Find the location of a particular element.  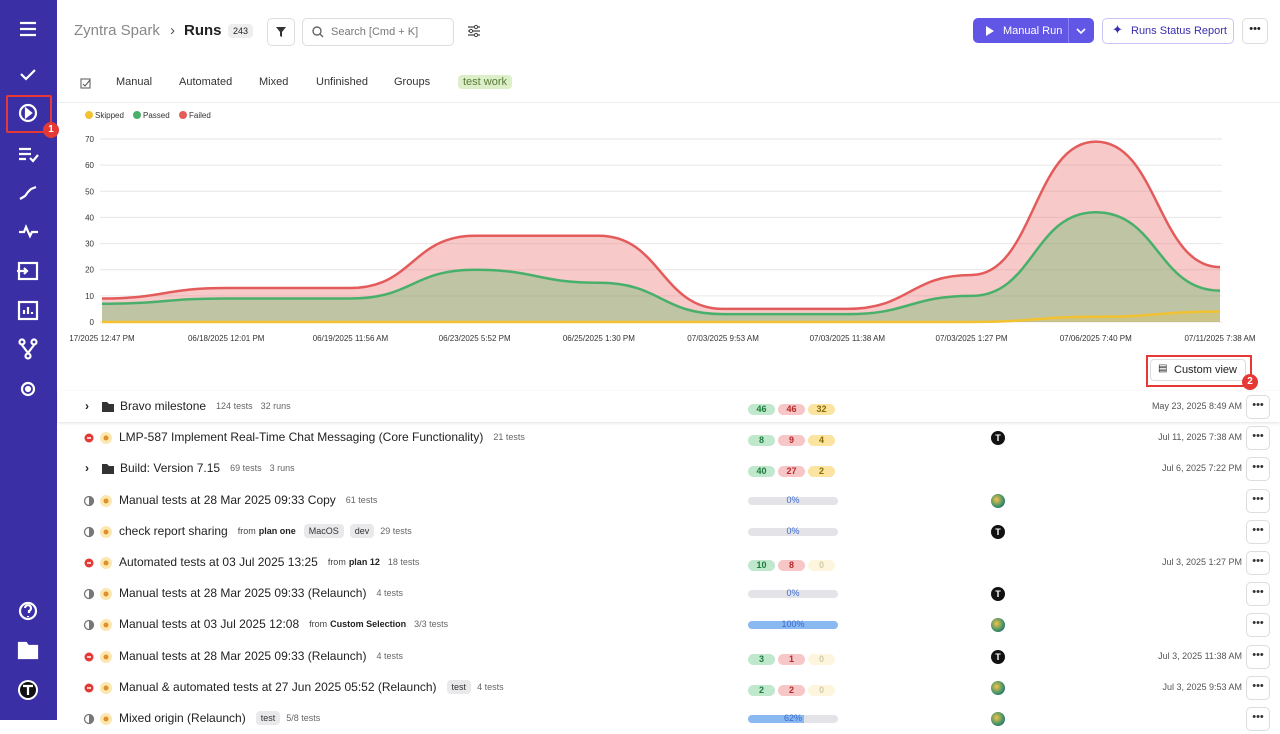

annotation-badge: 1 is located at coordinates (51, 130).